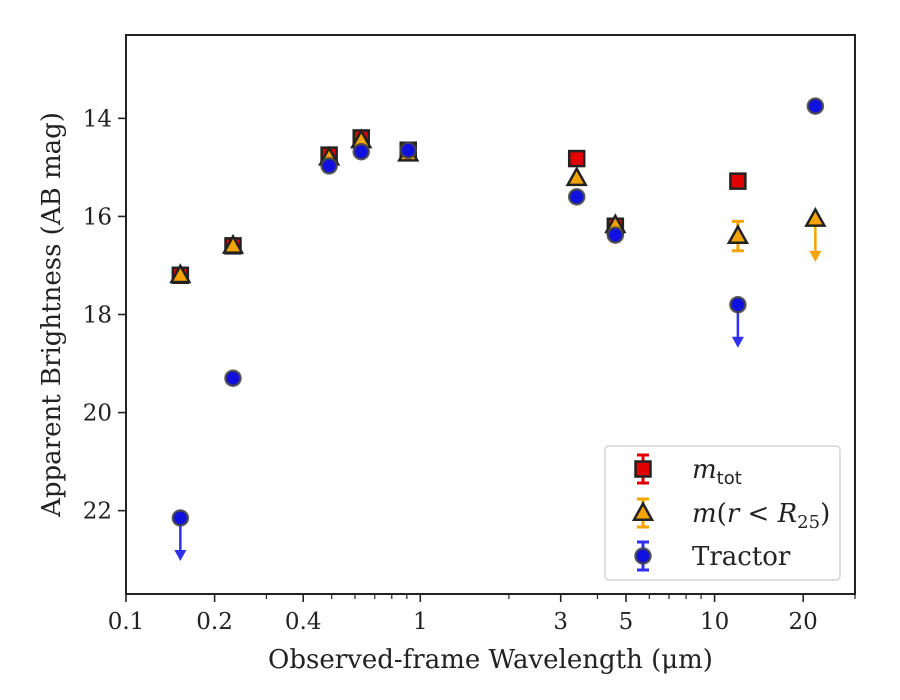 The width and height of the screenshot is (900, 700). What do you see at coordinates (714, 622) in the screenshot?
I see `x-tick-label: 10` at bounding box center [714, 622].